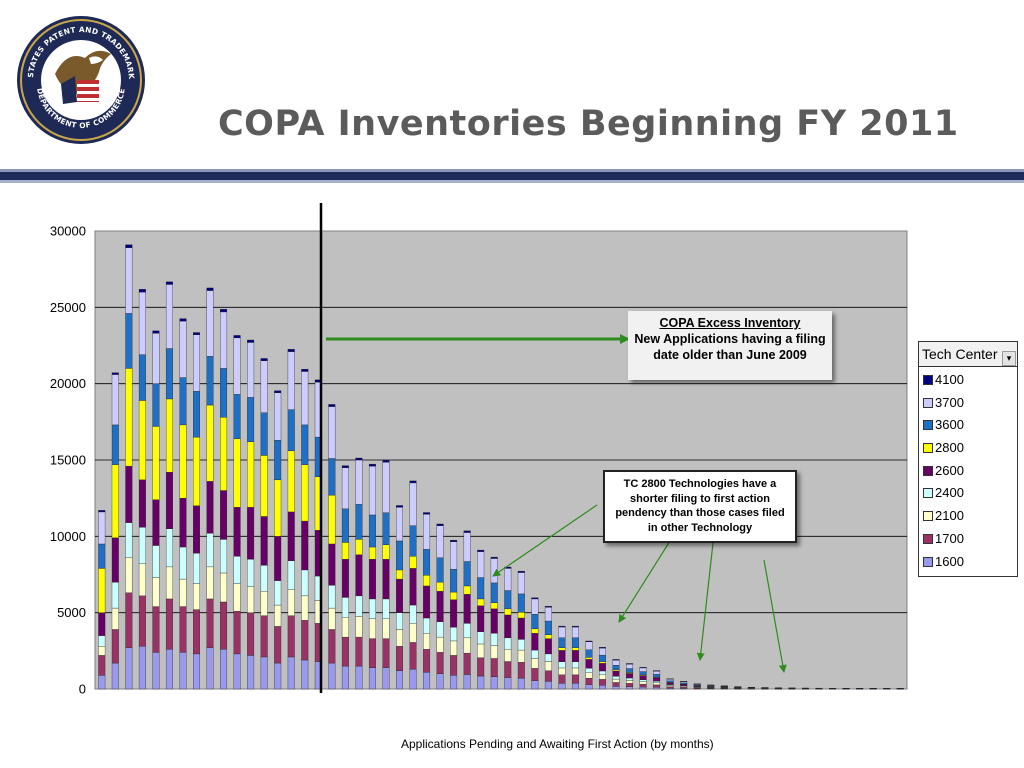  Describe the element at coordinates (968, 449) in the screenshot. I see `legend-item-2800: 2800` at that location.